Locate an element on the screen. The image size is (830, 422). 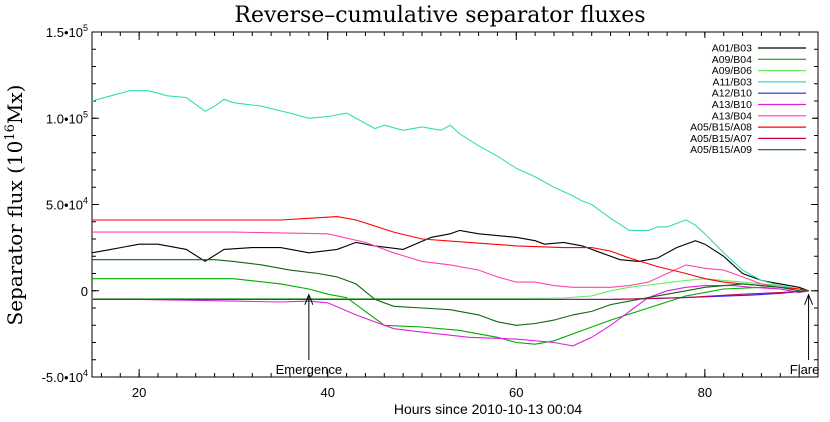
y-axis-label-unit: Mx) is located at coordinates (15, 105).